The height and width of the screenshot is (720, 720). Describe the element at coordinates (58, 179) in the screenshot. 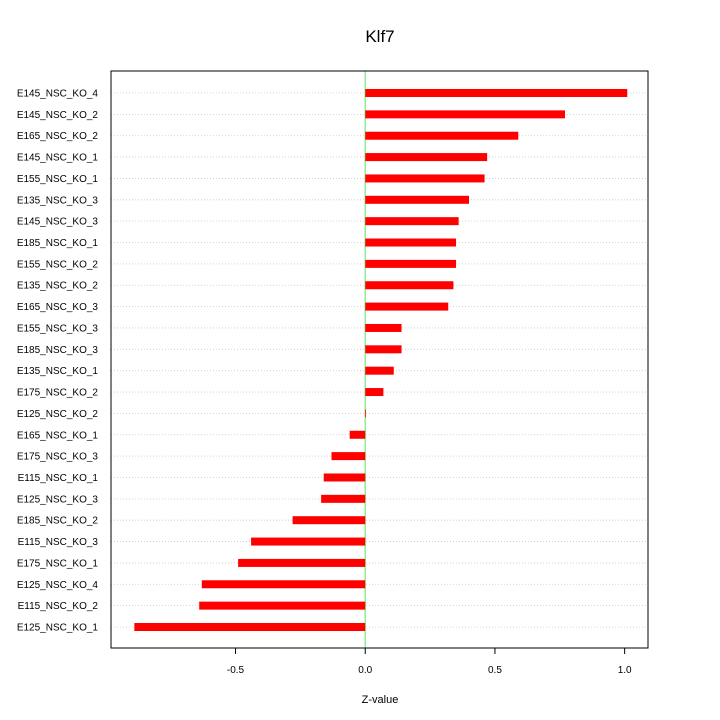

I see `y-tick-label: E155_NSC_KO_1` at that location.